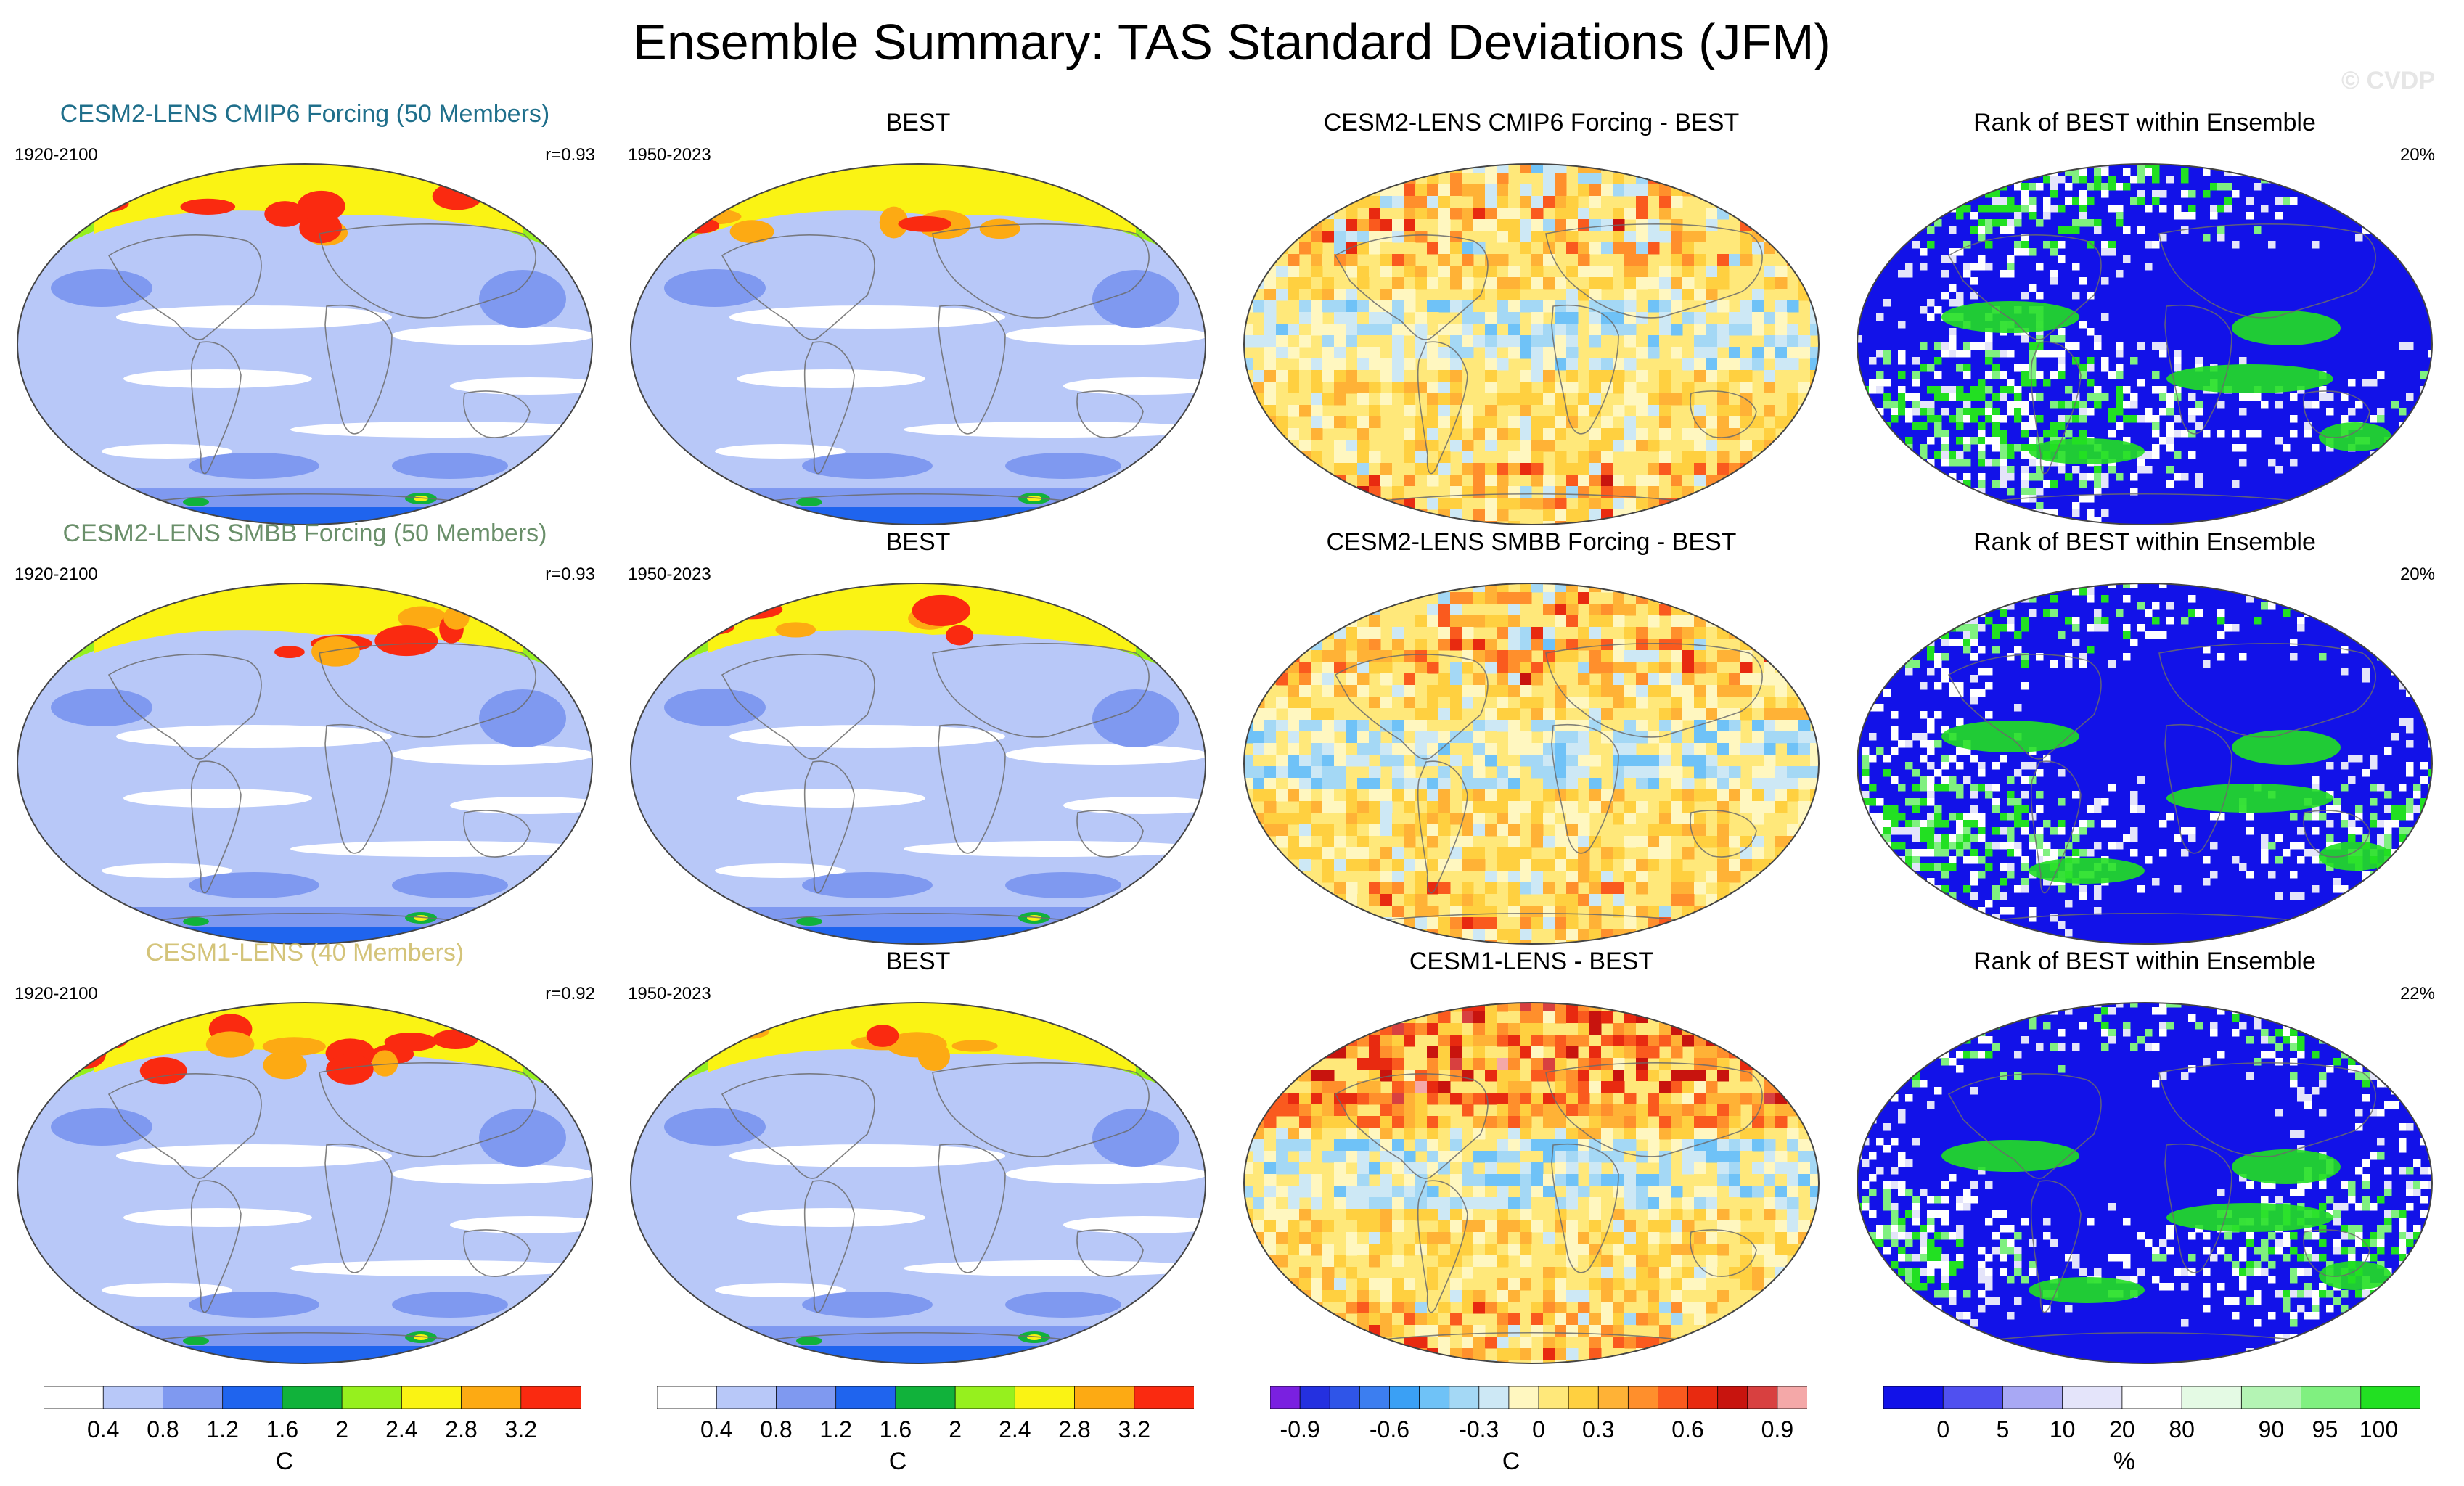 The height and width of the screenshot is (1486, 2464). What do you see at coordinates (925, 1430) in the screenshot?
I see `colorbar-stddev_obs: 0.4 0.8 1.2 1.6 2 2.4 2.8 3.2 C` at bounding box center [925, 1430].